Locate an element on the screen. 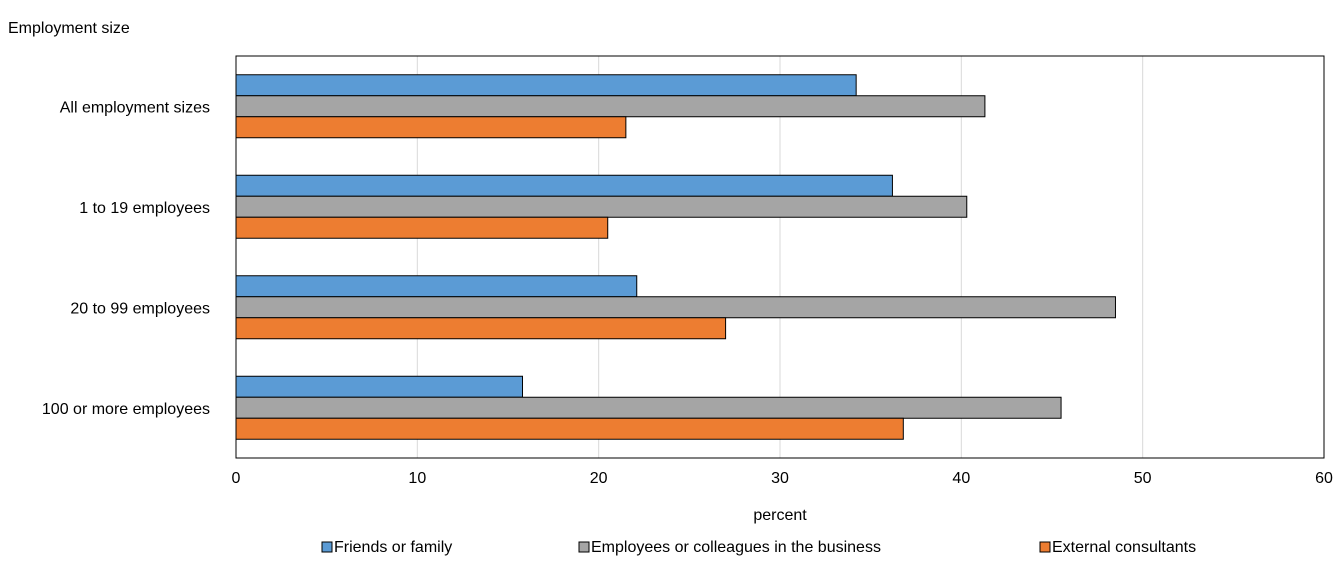 The width and height of the screenshot is (1336, 566). category-label: 20 to 99 employees is located at coordinates (140, 308).